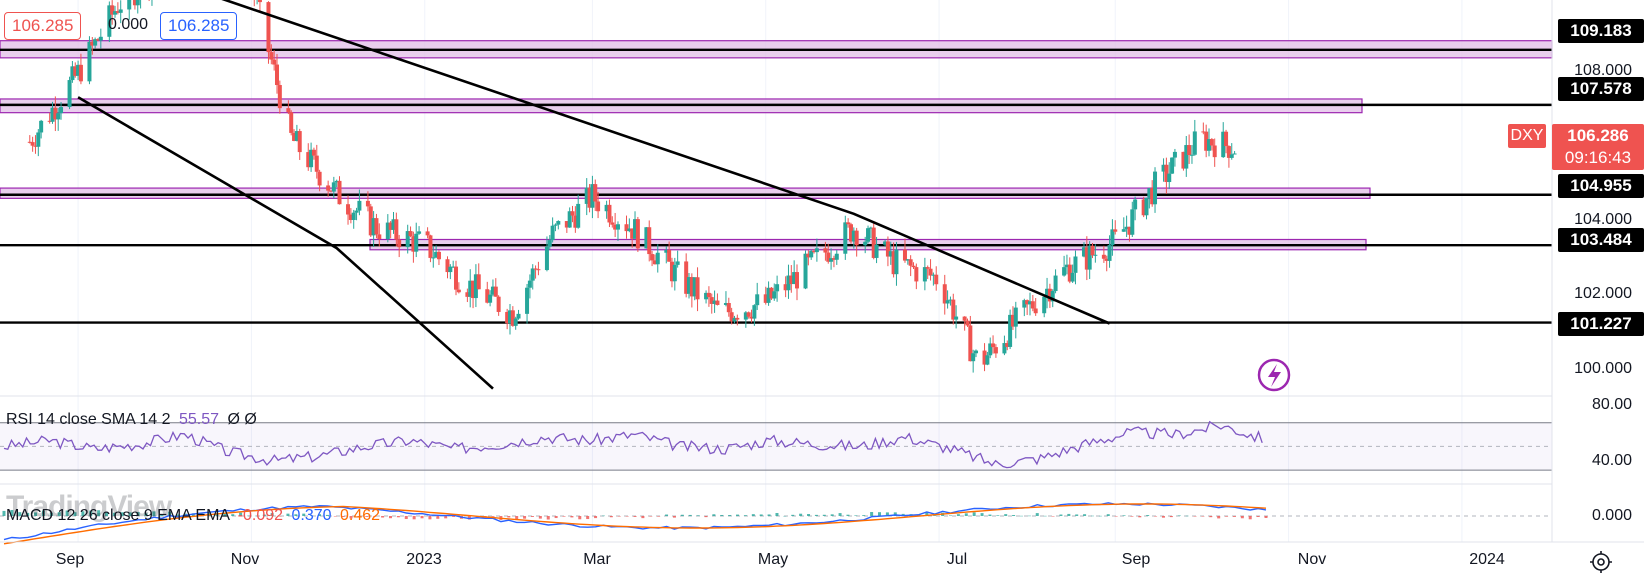  I want to click on settings-gear-icon, so click(1601, 562).